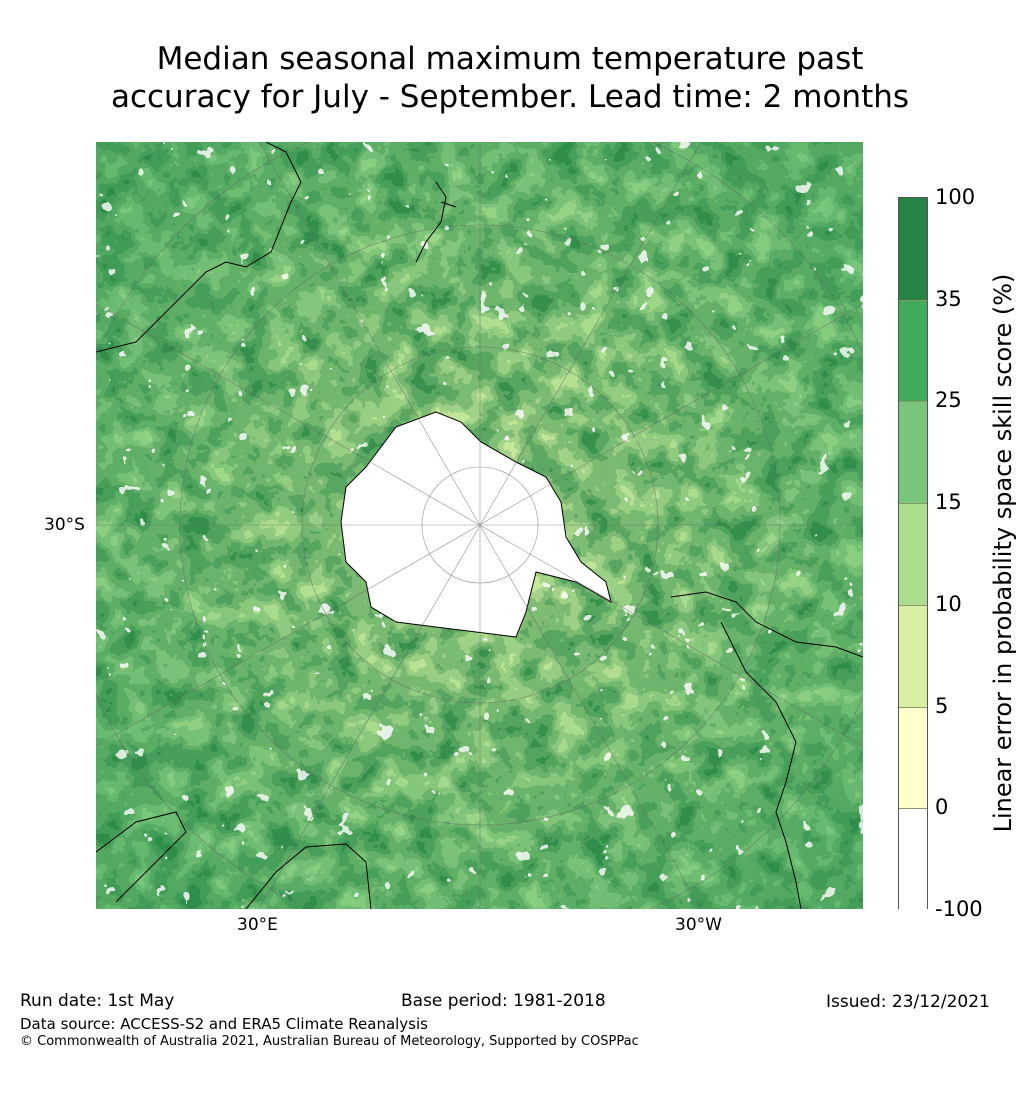  What do you see at coordinates (948, 603) in the screenshot?
I see `colorbar-tick-label: 10` at bounding box center [948, 603].